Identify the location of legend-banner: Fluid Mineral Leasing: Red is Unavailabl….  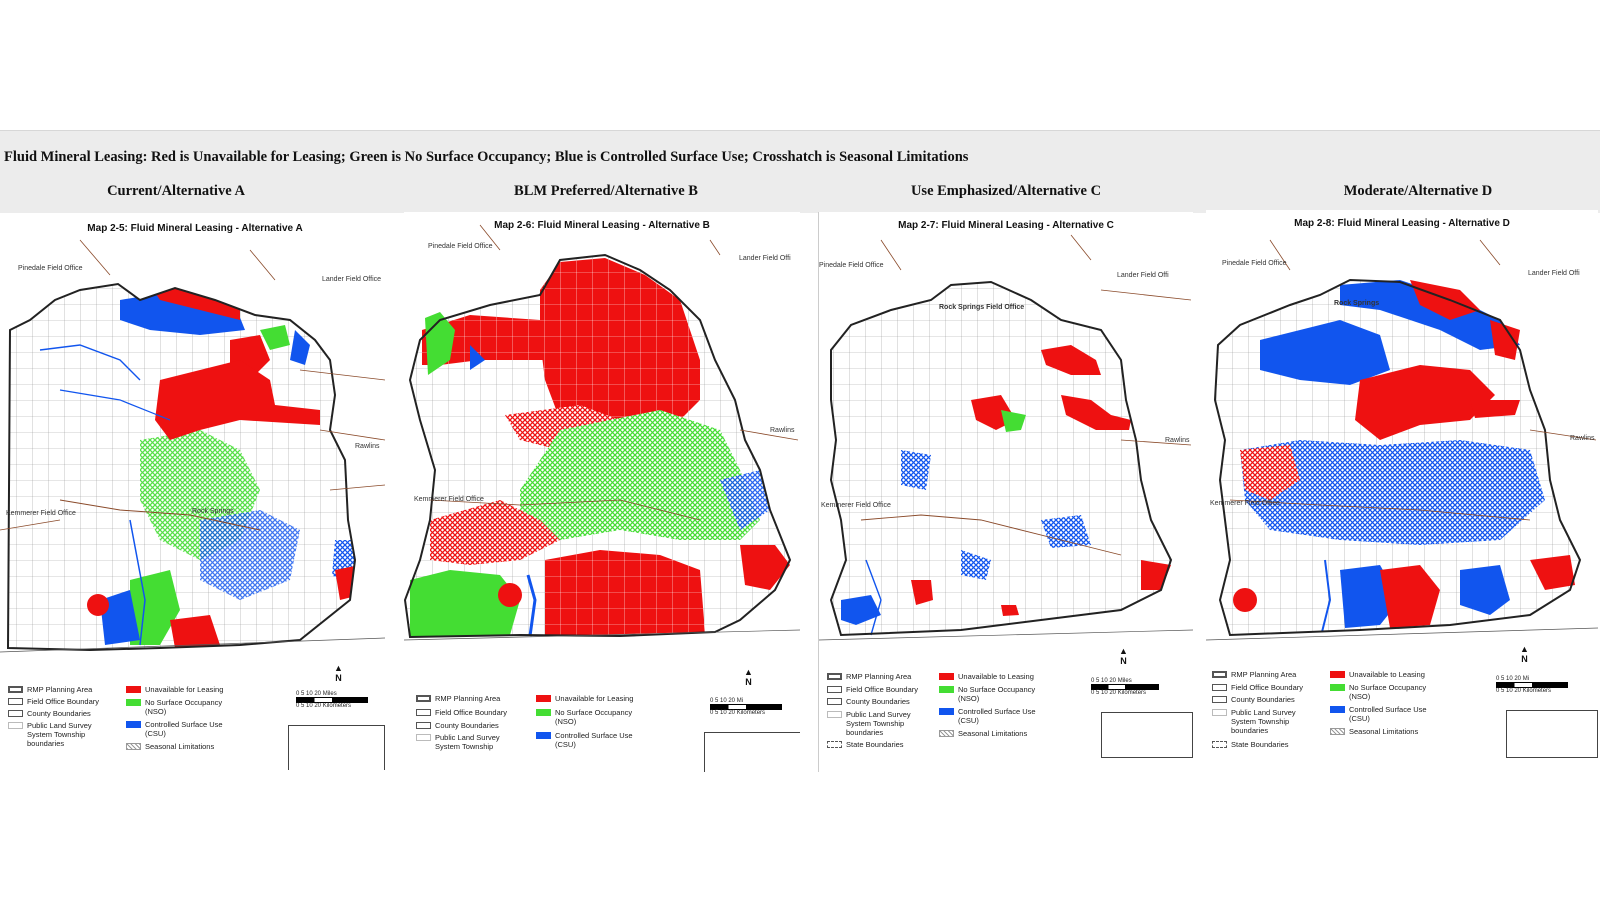
(800, 171).